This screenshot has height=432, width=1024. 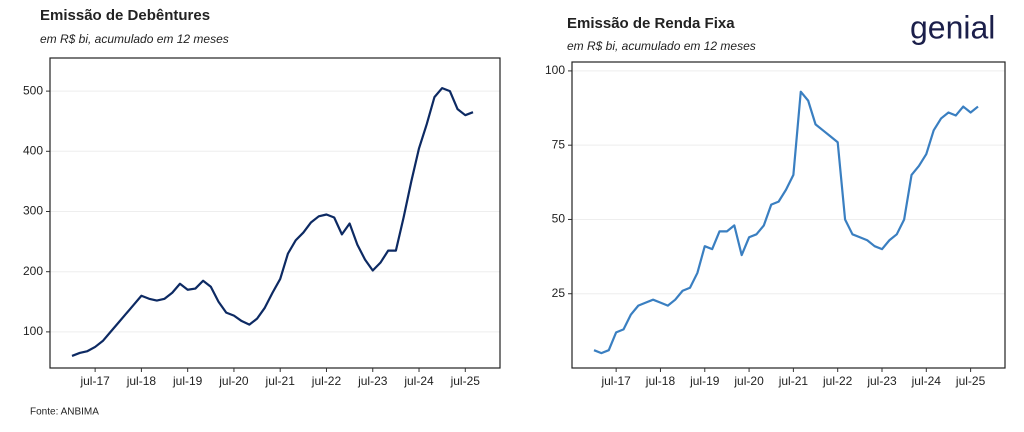 What do you see at coordinates (559, 219) in the screenshot?
I see `y-tick-label: 50` at bounding box center [559, 219].